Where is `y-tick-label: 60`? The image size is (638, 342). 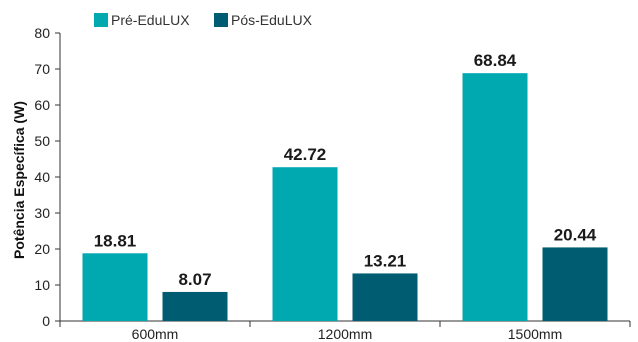
y-tick-label: 60 is located at coordinates (42, 105).